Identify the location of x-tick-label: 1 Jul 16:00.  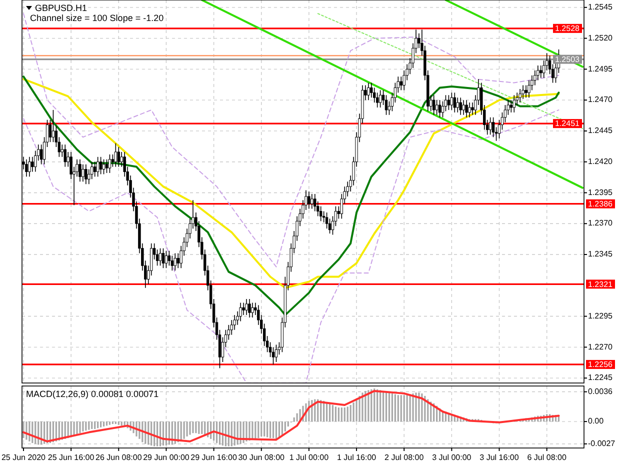
(356, 457).